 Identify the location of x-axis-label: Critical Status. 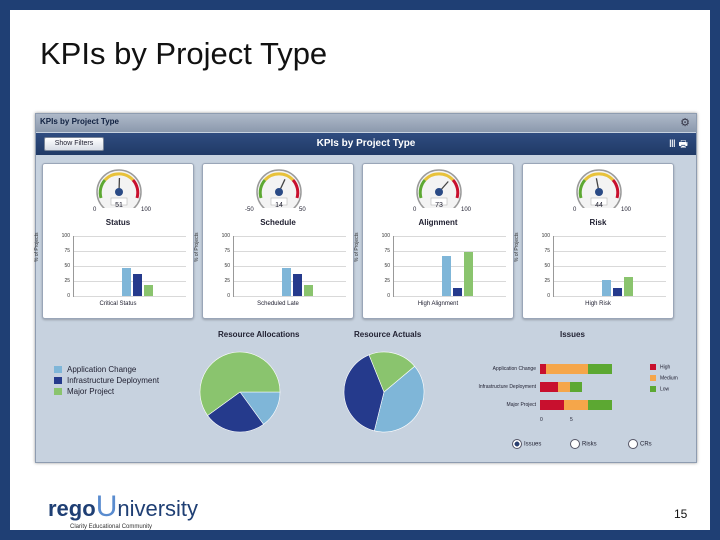
(118, 304).